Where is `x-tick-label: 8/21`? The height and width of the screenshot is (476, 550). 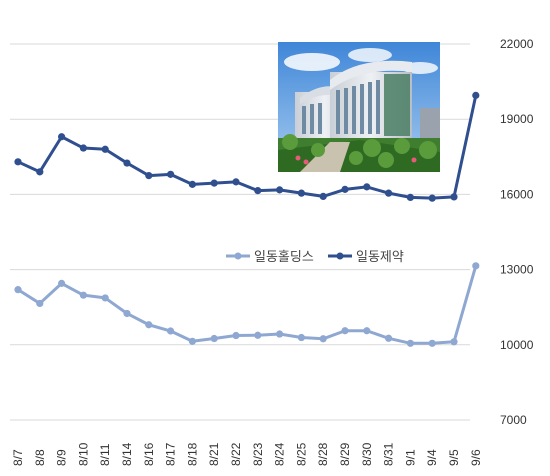 x-tick-label: 8/21 is located at coordinates (214, 454).